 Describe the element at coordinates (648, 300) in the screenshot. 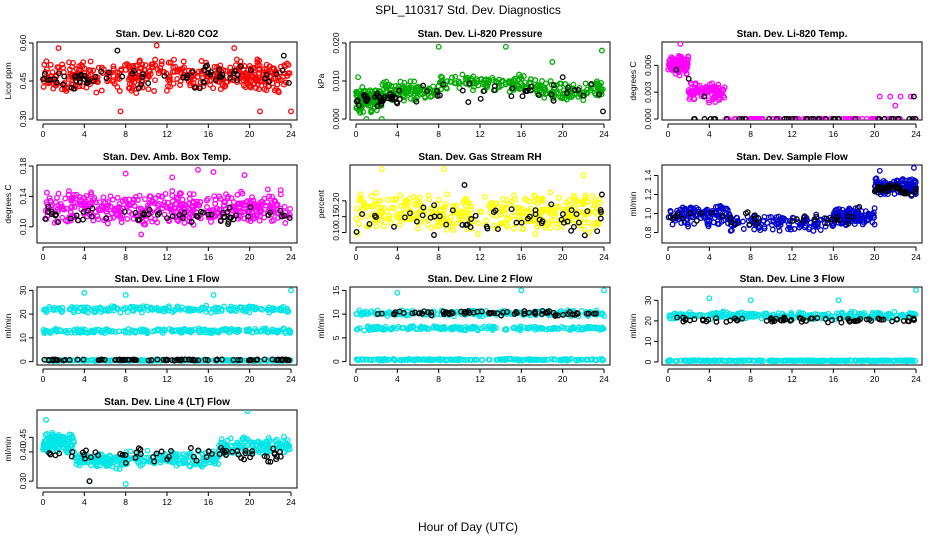

I see `y-tick-label: 30` at that location.